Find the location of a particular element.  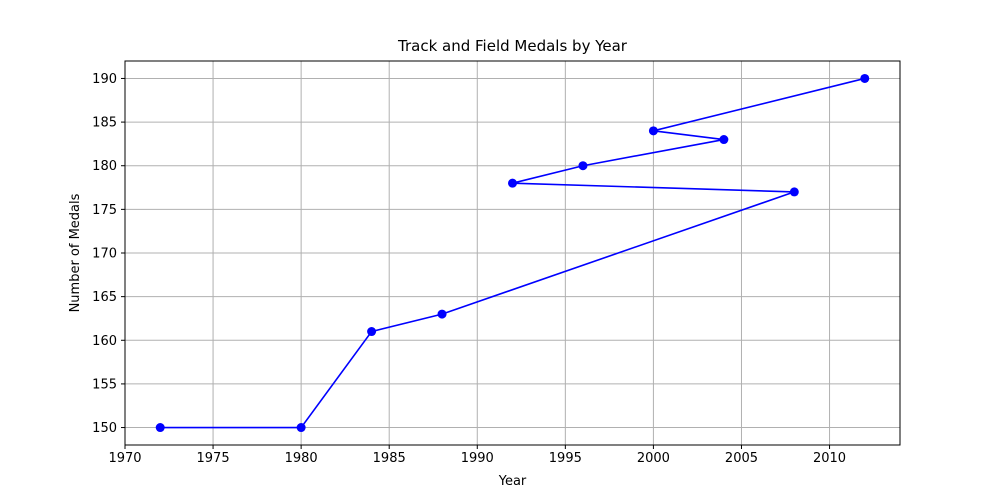

x-tick-label: 2010 is located at coordinates (829, 458).